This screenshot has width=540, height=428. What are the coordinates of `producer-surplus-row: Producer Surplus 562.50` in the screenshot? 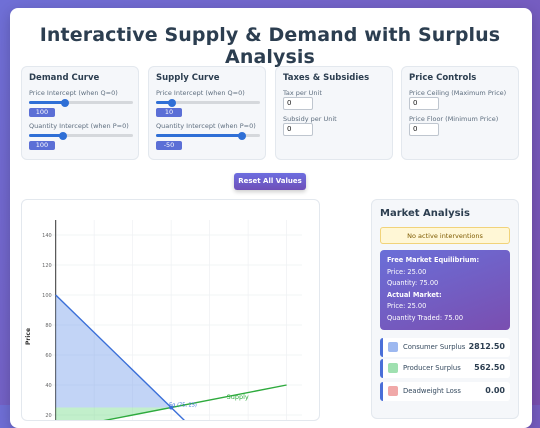 It's located at (445, 368).